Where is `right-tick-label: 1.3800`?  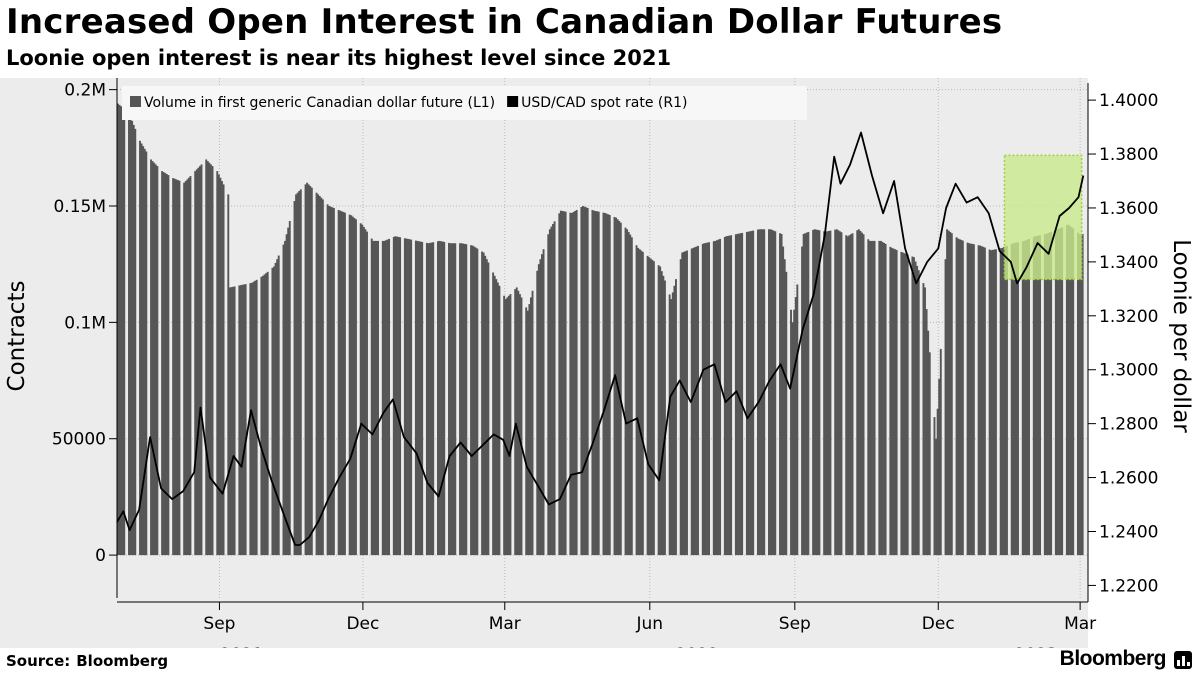 right-tick-label: 1.3800 is located at coordinates (1128, 155).